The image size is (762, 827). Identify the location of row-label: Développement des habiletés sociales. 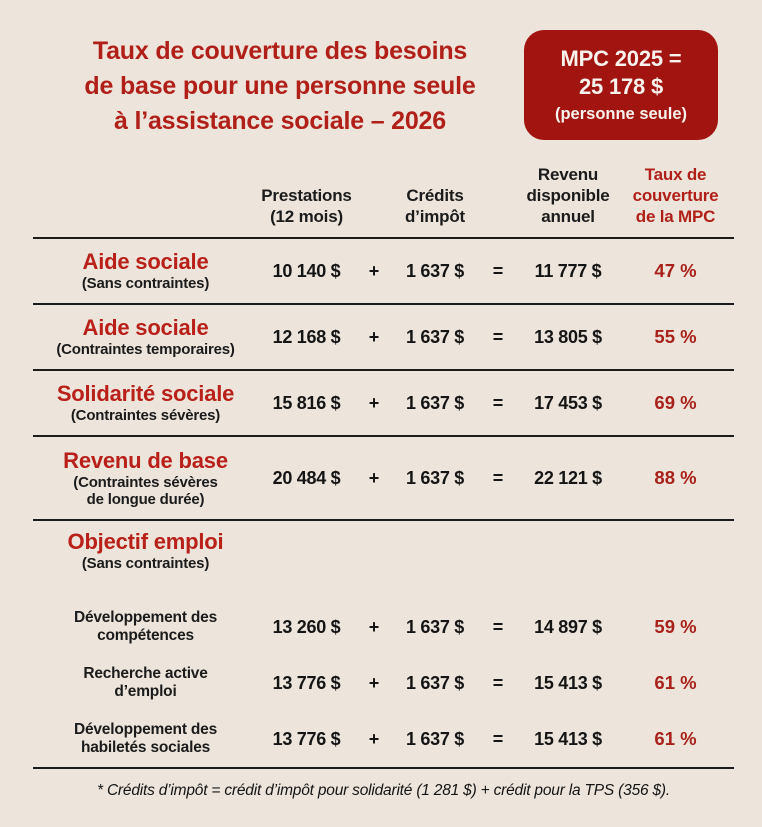
(145, 739).